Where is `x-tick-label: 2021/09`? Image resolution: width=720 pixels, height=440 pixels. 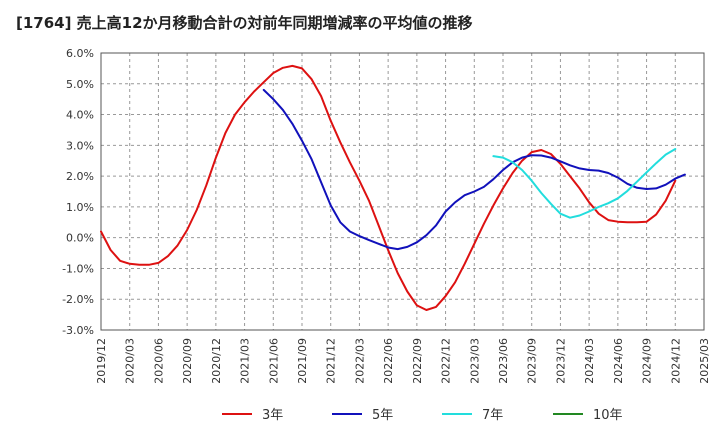 x-tick-label: 2021/09 is located at coordinates (302, 361).